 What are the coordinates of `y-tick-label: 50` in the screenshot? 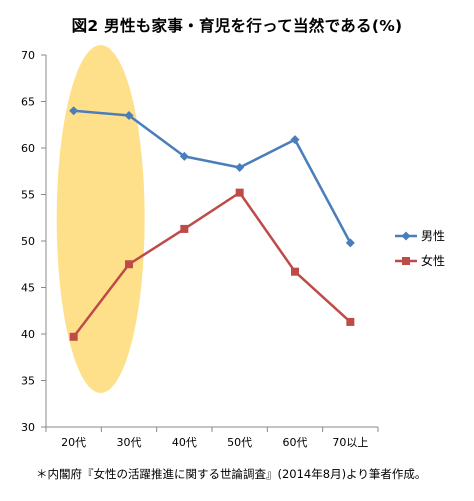 It's located at (28, 241).